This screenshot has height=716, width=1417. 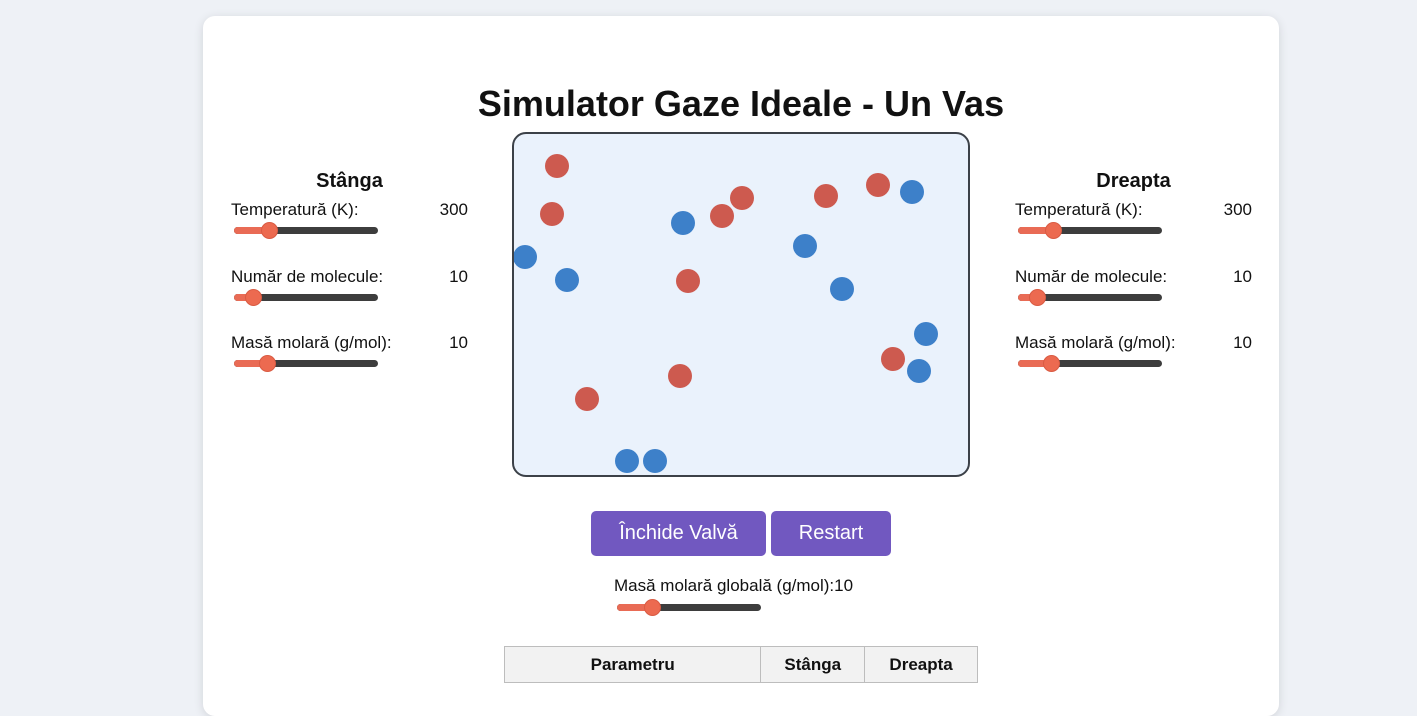 I want to click on table-header-row: Parametru Stânga Dreapta, so click(x=740, y=664).